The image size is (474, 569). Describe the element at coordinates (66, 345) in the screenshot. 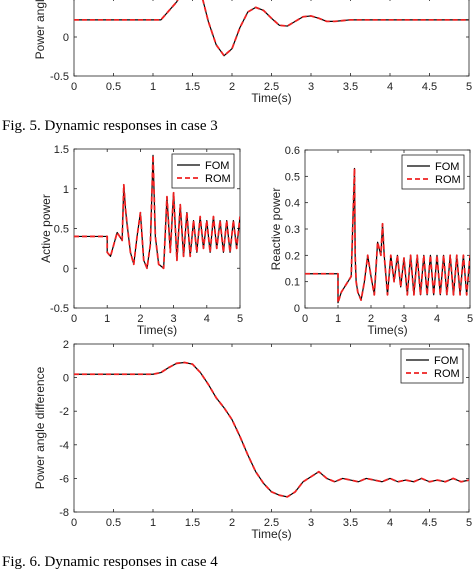

I see `y-tick-label: 2` at that location.